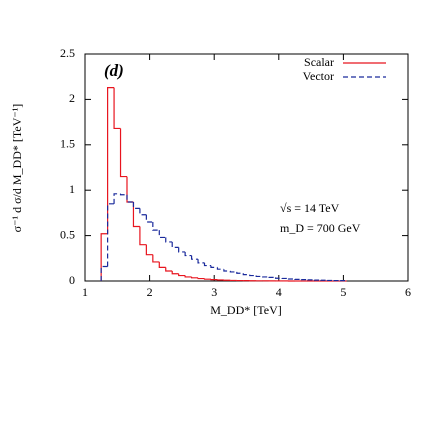 This screenshot has width=436, height=436. I want to click on x-tick-label: 2, so click(150, 292).